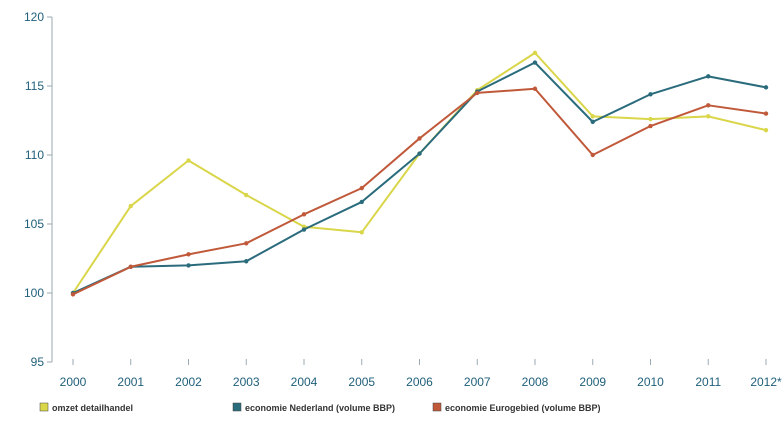 This screenshot has height=422, width=784. I want to click on x-tick-label: 2005, so click(361, 382).